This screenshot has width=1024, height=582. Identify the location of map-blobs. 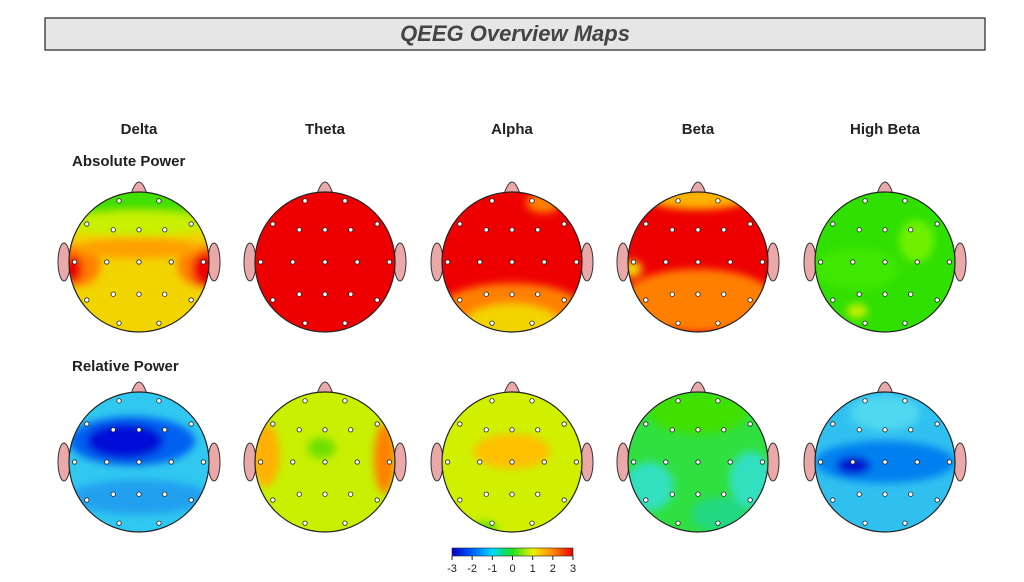
(698, 262).